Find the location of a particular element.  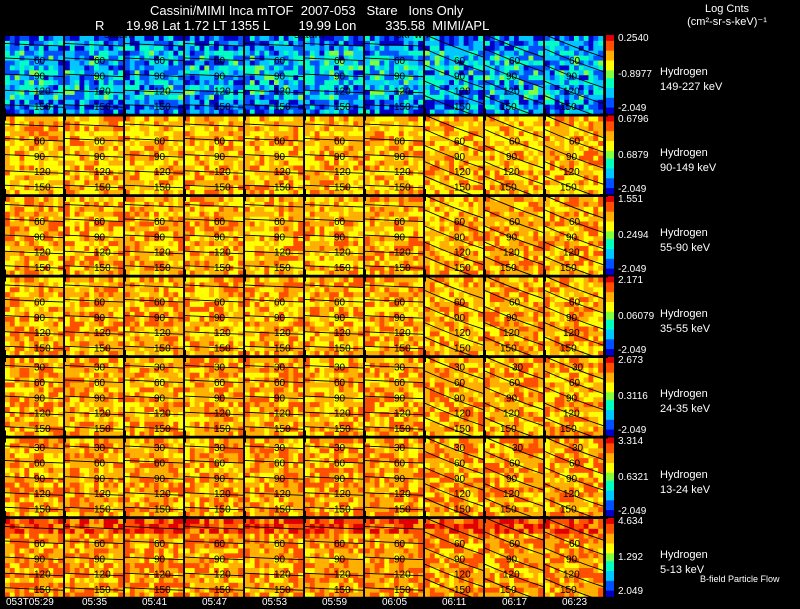

units-line-1: Log Cnts is located at coordinates (727, 9).